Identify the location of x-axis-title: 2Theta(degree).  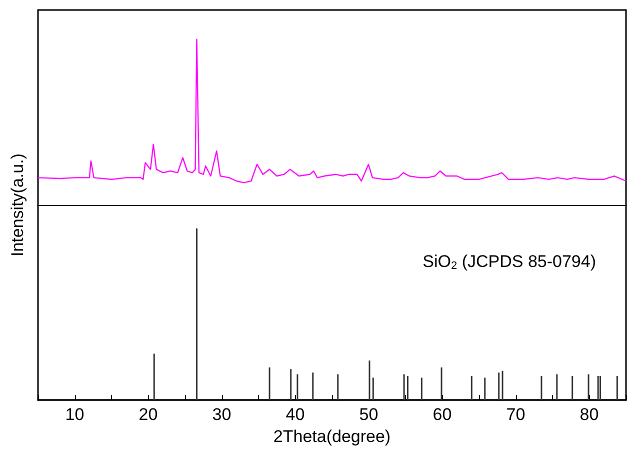
(332, 436).